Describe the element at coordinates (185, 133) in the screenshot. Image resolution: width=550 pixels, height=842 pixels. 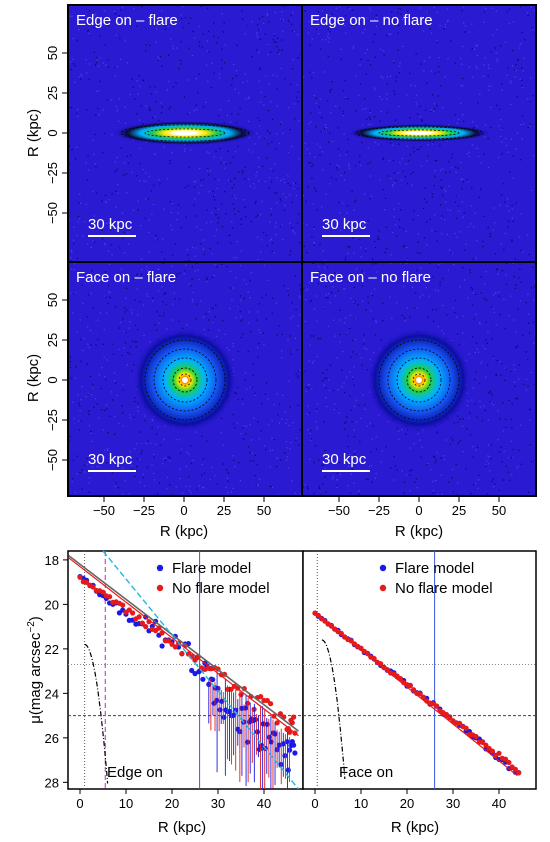
I see `galaxy-disc` at that location.